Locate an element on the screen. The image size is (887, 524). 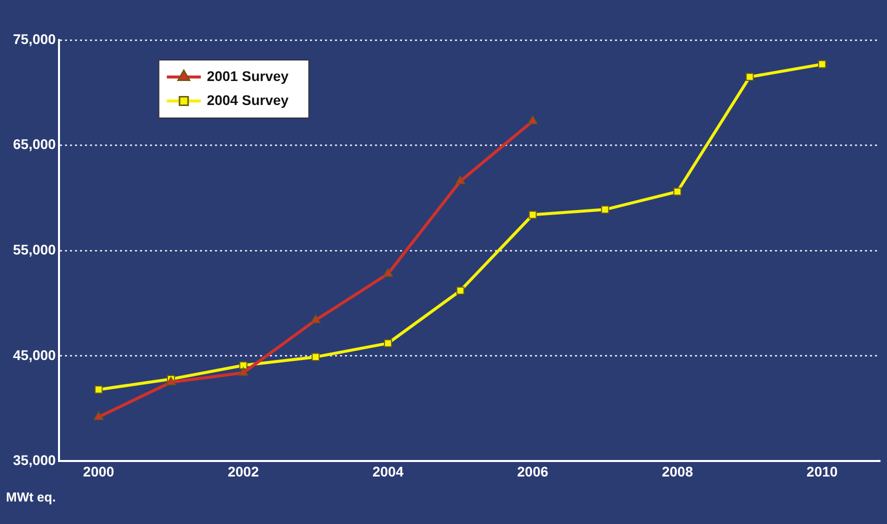
y-tick-label: 65,000 is located at coordinates (34, 144).